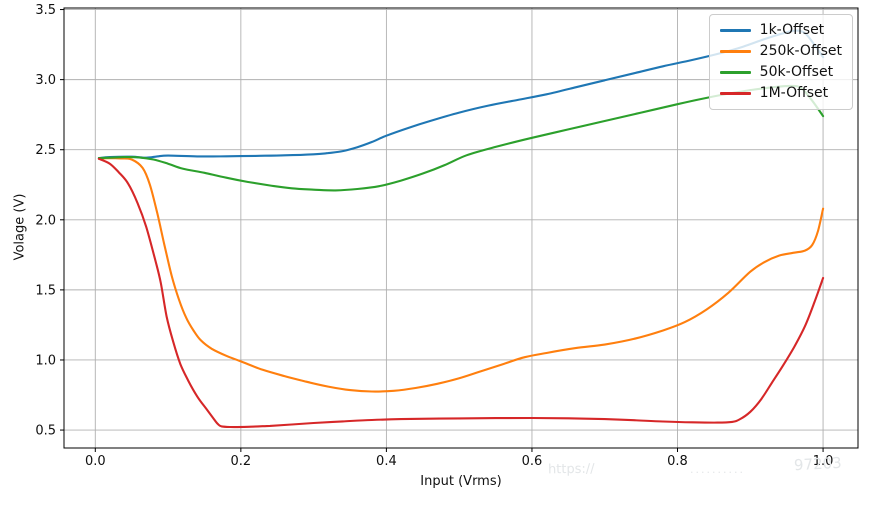 The image size is (869, 505). Describe the element at coordinates (796, 72) in the screenshot. I see `legend-entry-label: 50k-Offset` at that location.